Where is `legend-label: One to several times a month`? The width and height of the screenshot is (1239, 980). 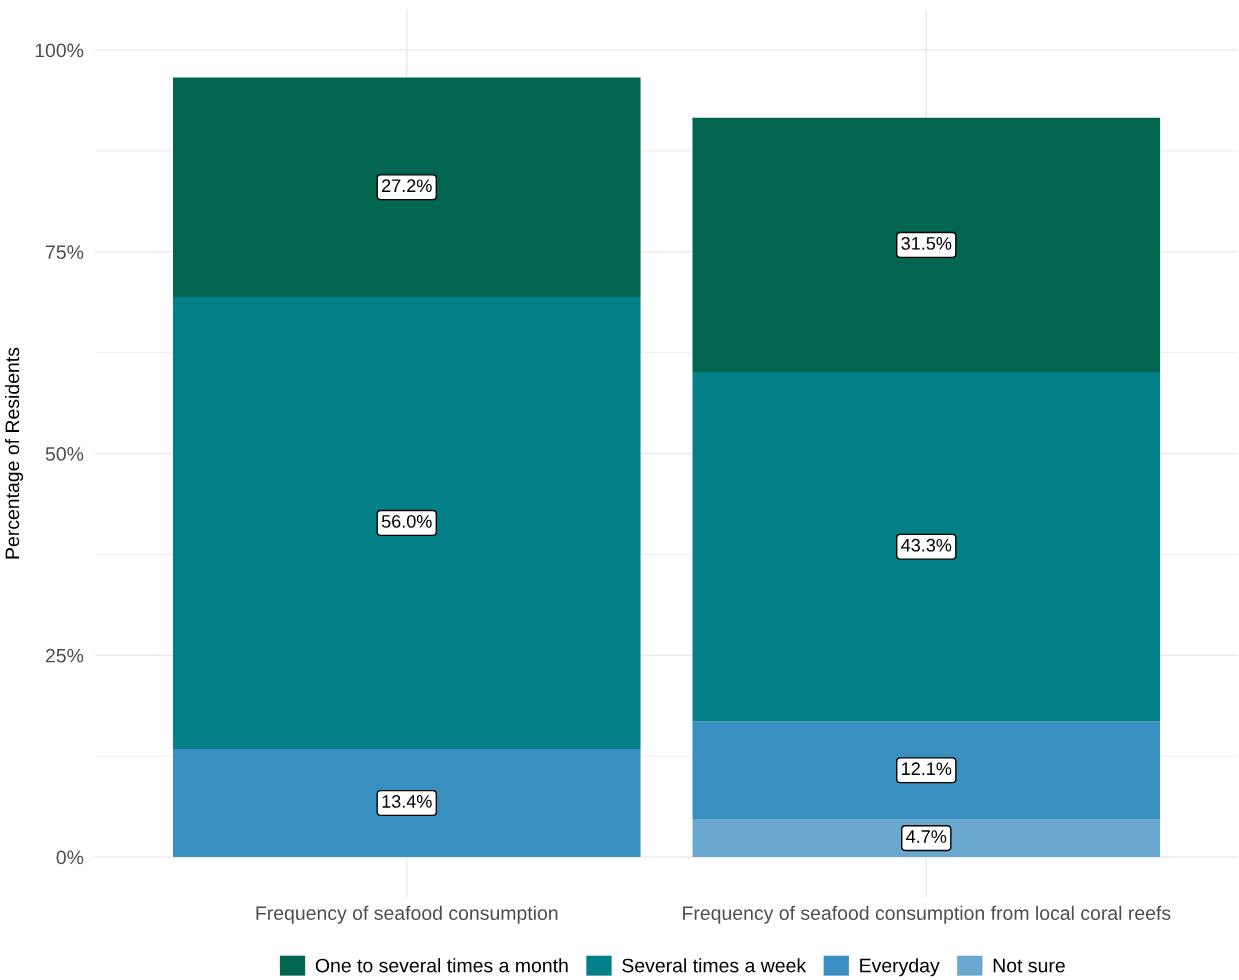 legend-label: One to several times a month is located at coordinates (441, 965).